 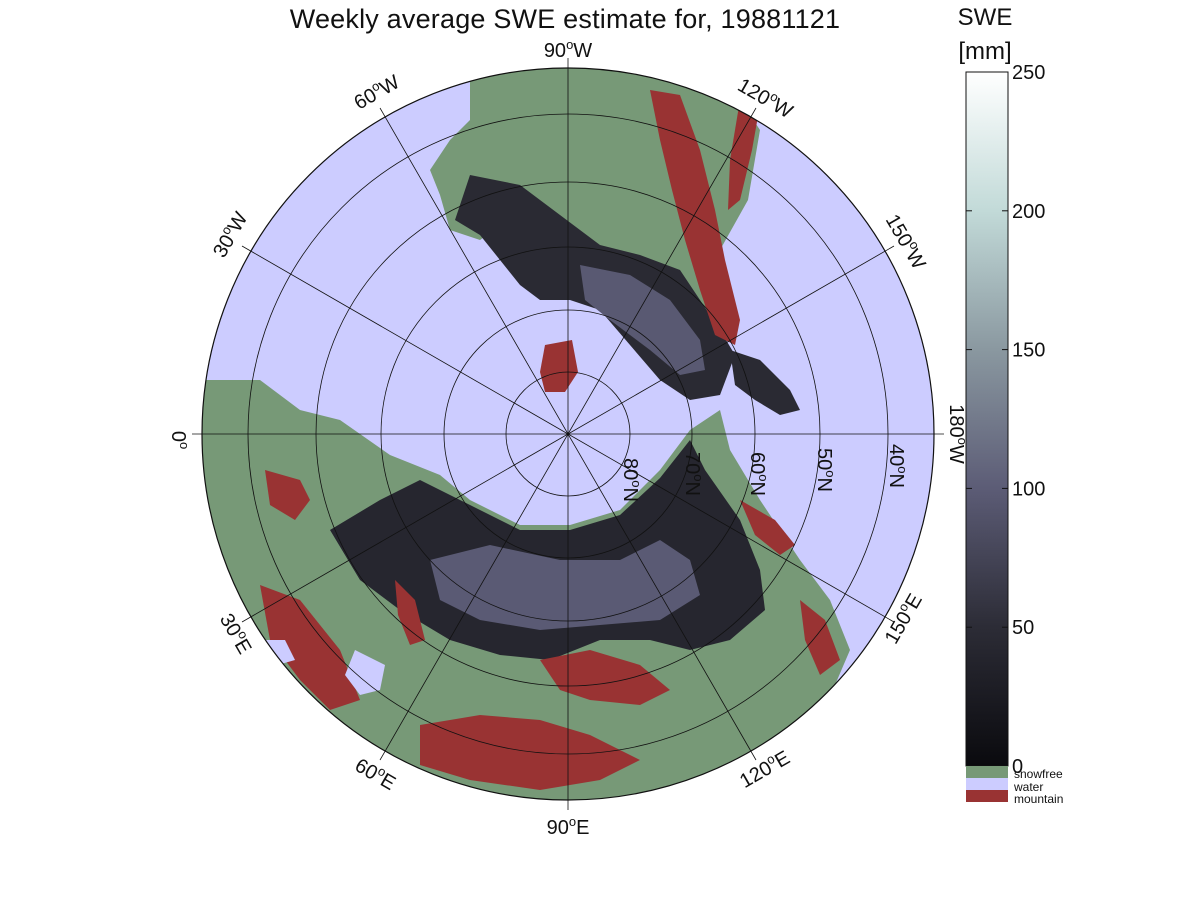 I want to click on caspian-water, so click(x=365, y=672).